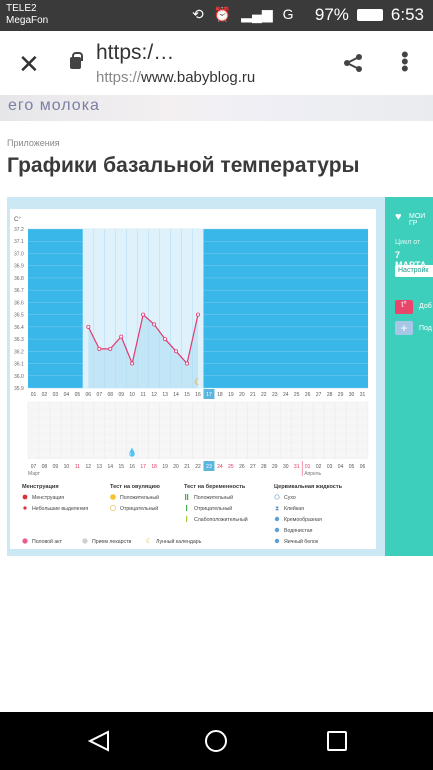  Describe the element at coordinates (25, 497) in the screenshot. I see `menstruation-icon` at that location.